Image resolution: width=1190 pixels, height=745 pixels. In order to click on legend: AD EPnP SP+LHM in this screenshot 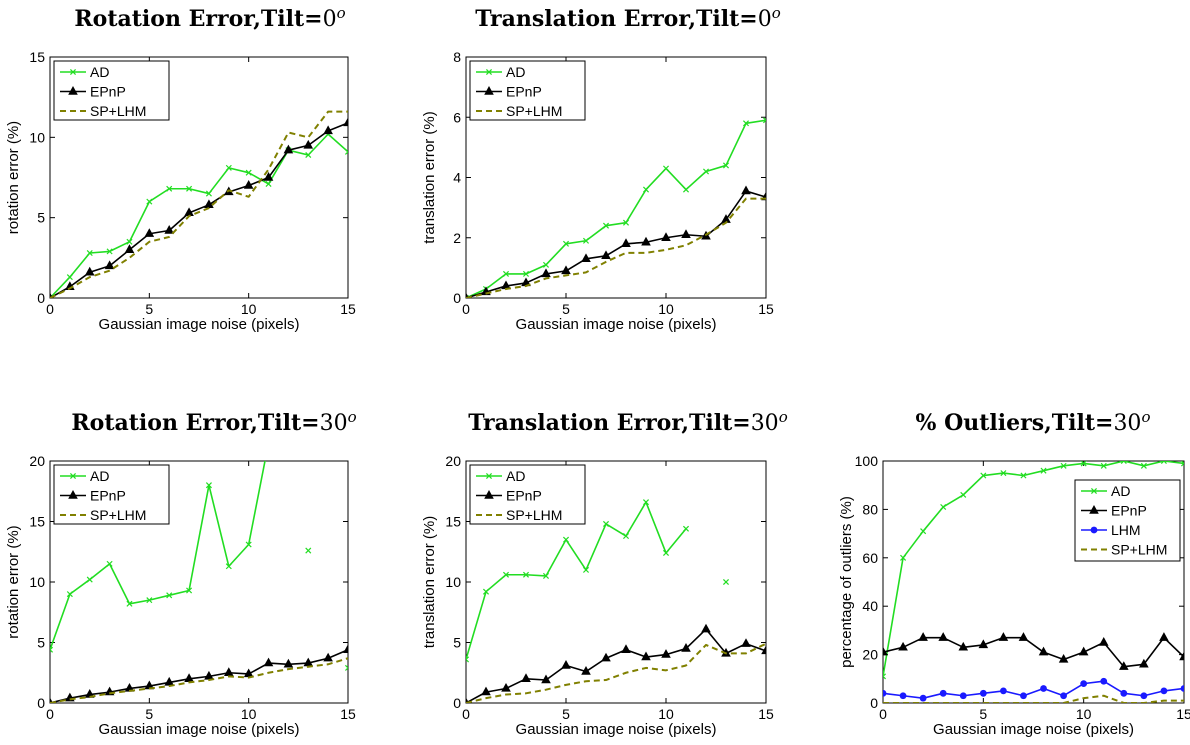, I will do `click(527, 494)`.